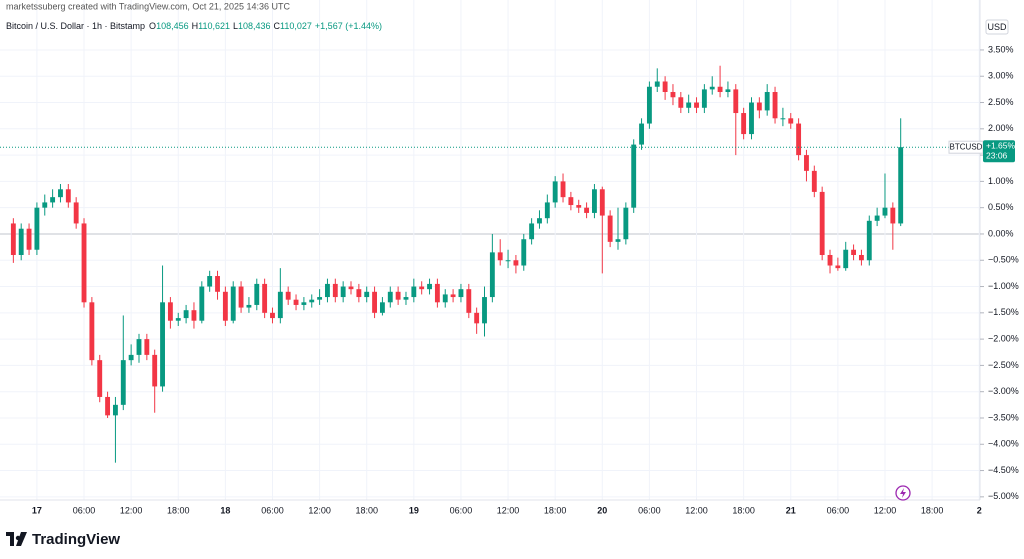  What do you see at coordinates (1003, 338) in the screenshot?
I see `y-tick-label: −2.00%` at bounding box center [1003, 338].